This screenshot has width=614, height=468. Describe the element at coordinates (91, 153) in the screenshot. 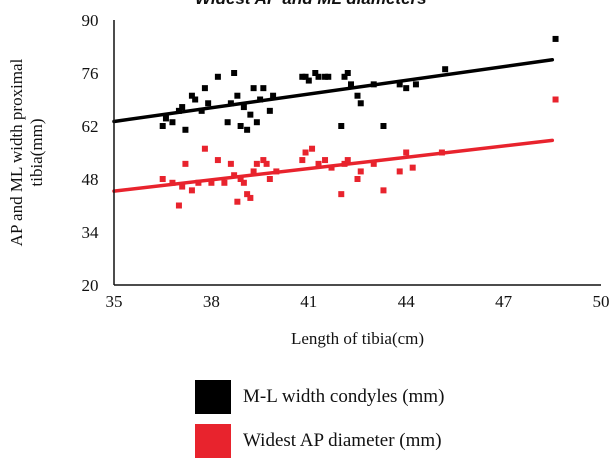

I see `y-tick-labels: 20 34 48 62 76 90` at that location.